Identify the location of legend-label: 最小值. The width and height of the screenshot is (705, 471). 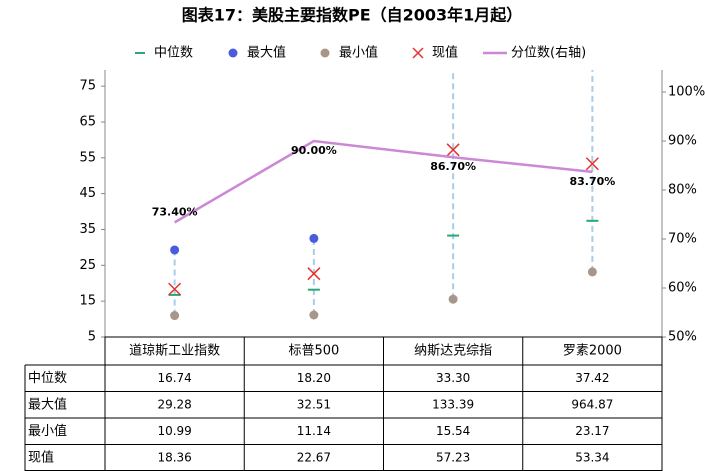
(358, 53).